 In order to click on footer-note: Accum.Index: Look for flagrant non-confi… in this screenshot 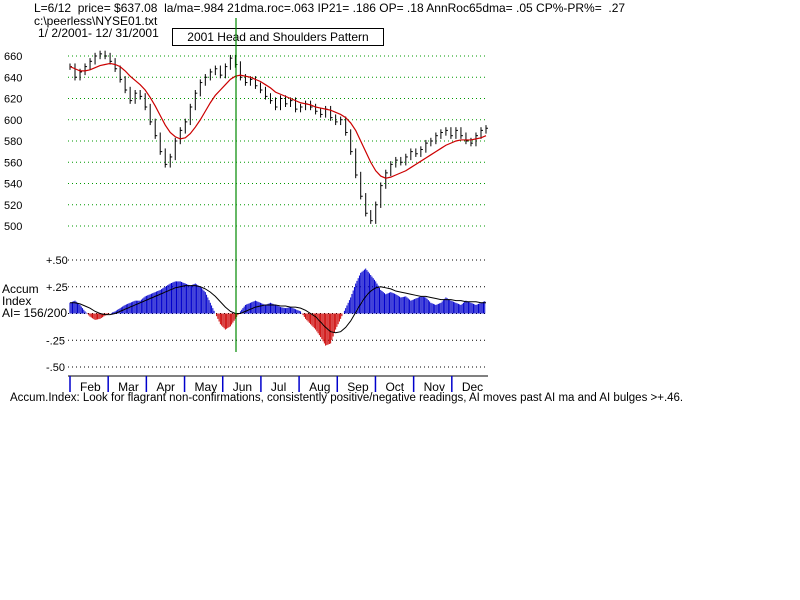, I will do `click(347, 398)`.